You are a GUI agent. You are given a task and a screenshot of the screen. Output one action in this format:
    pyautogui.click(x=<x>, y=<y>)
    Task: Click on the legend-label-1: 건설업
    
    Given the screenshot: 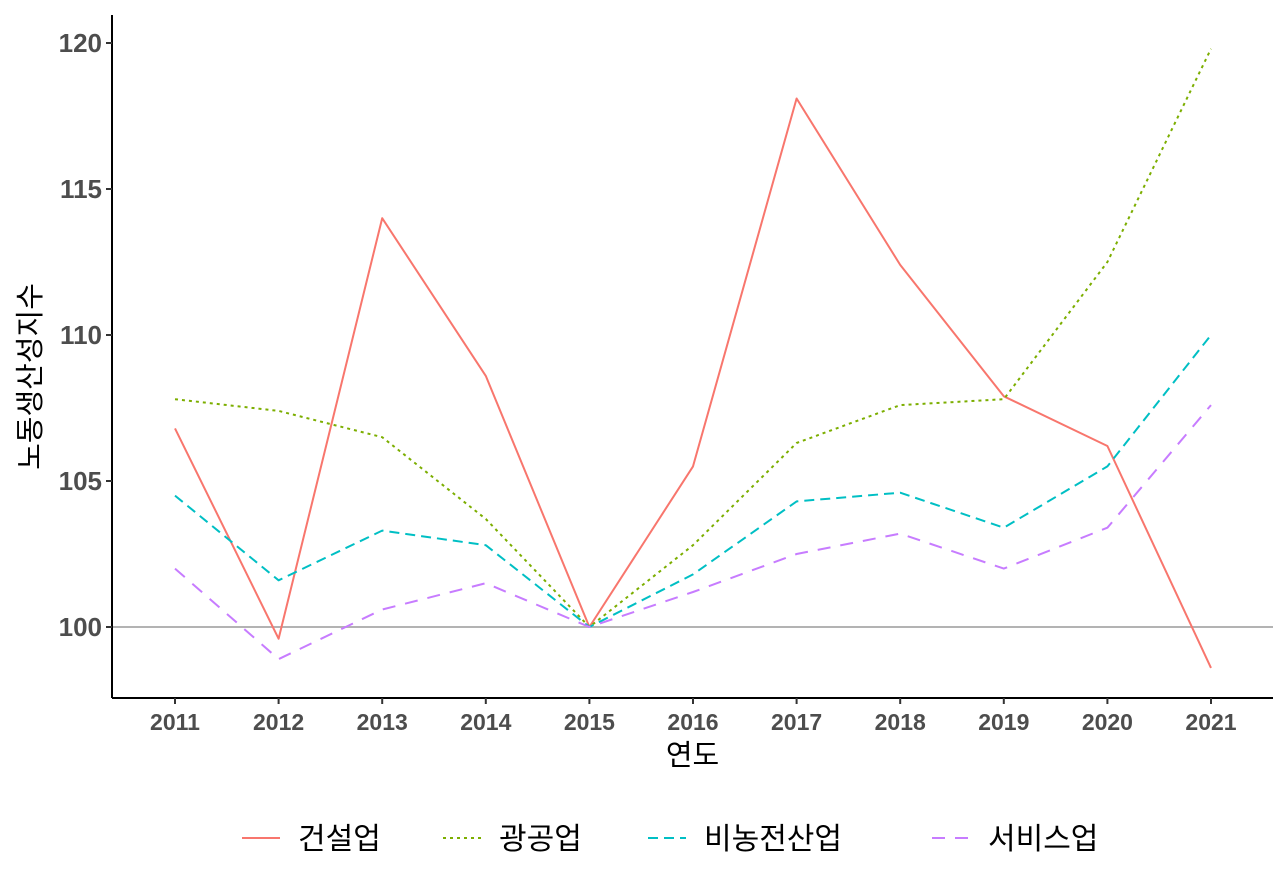 What is the action you would take?
    pyautogui.click(x=339, y=839)
    